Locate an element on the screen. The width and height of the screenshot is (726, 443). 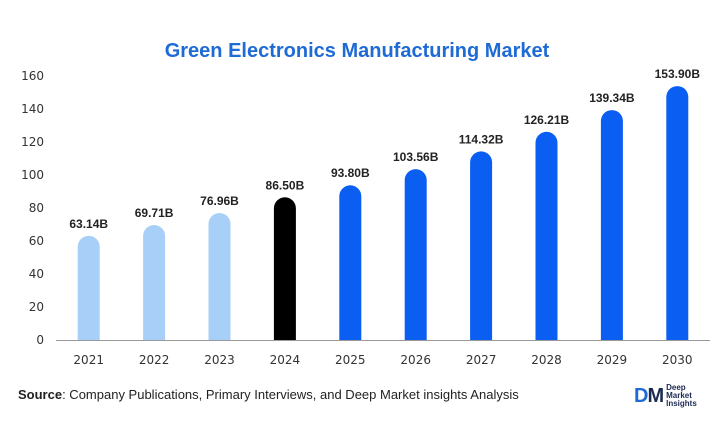
bar-2025 is located at coordinates (350, 262).